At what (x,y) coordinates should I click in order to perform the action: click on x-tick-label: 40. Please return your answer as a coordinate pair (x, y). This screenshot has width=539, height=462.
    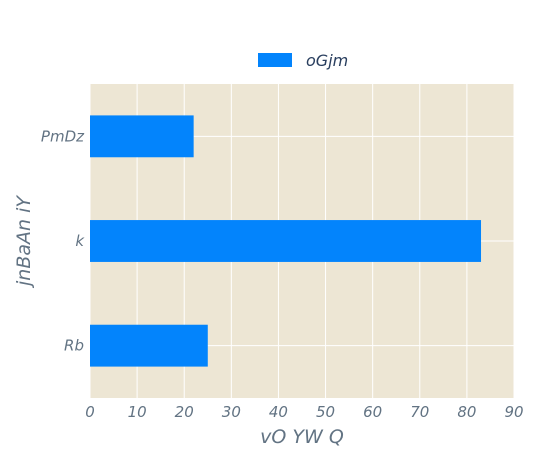
    Looking at the image, I should click on (278, 412).